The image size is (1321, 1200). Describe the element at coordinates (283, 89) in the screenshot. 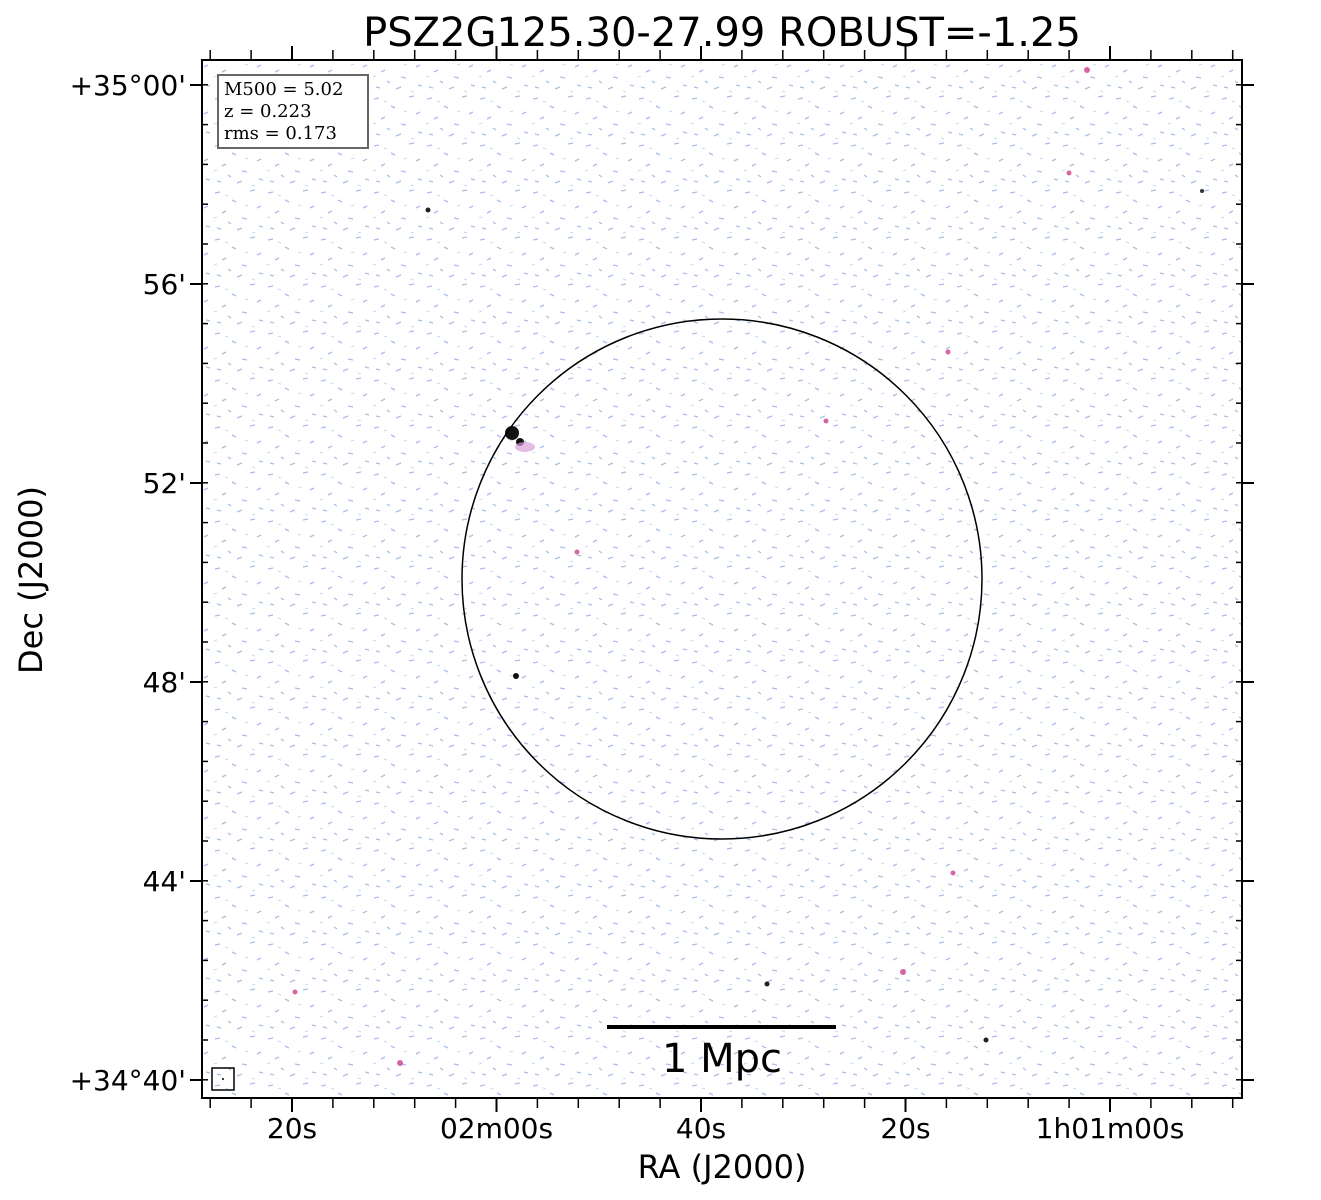

I see `info-line: M500 = 5.02` at that location.